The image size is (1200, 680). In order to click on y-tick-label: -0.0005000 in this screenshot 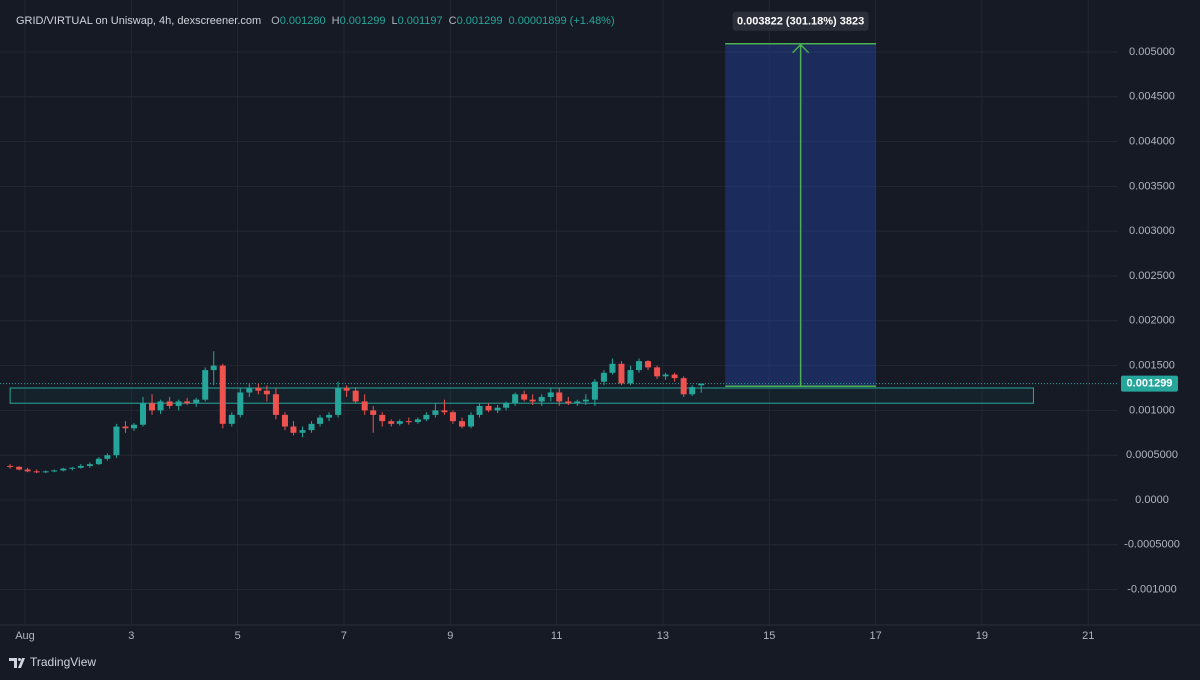, I will do `click(1152, 545)`.